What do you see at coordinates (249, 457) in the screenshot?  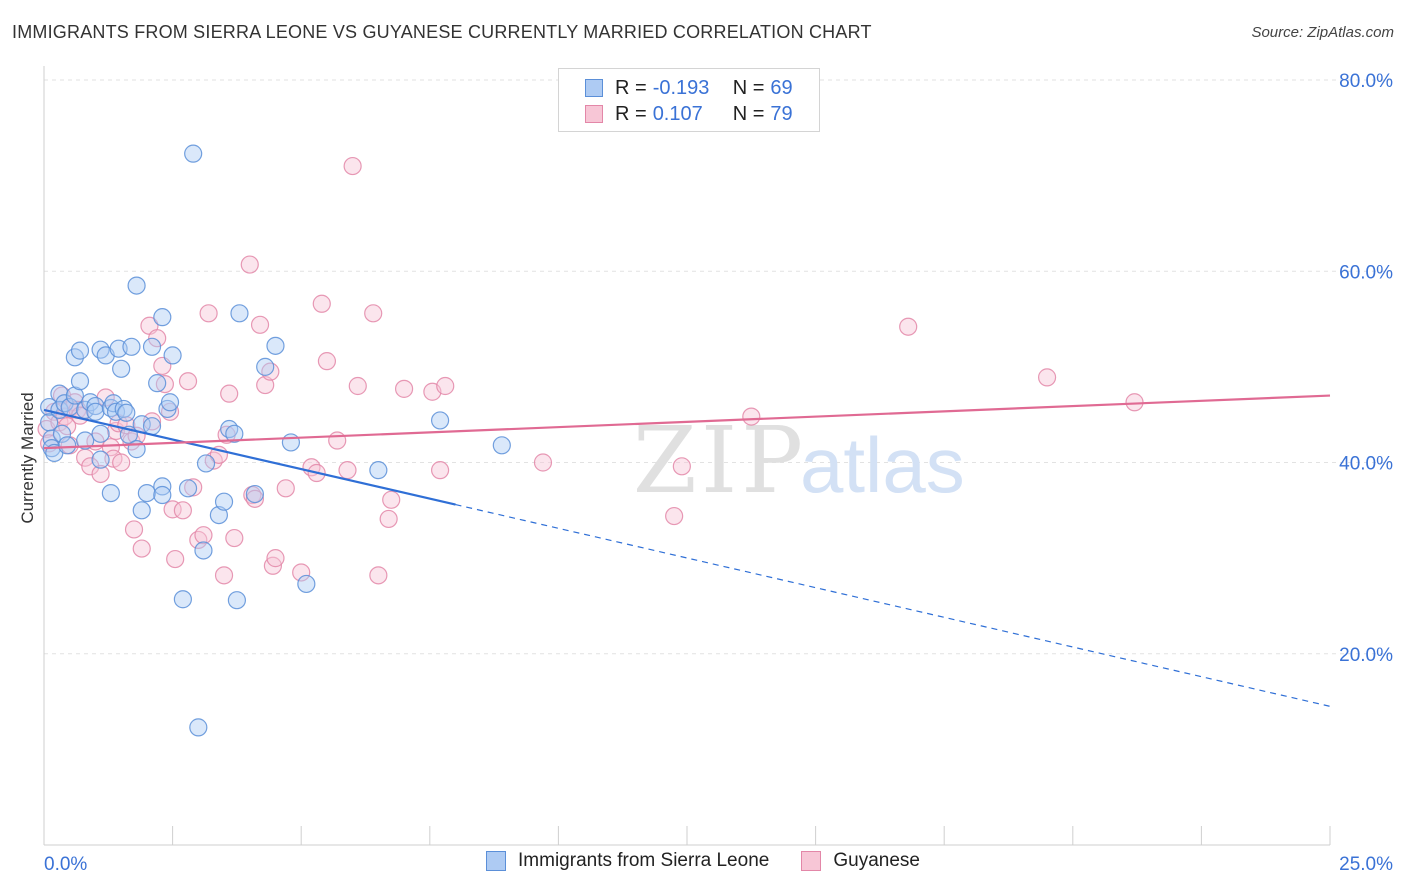 I see `trend-line-sierra-leone` at bounding box center [249, 457].